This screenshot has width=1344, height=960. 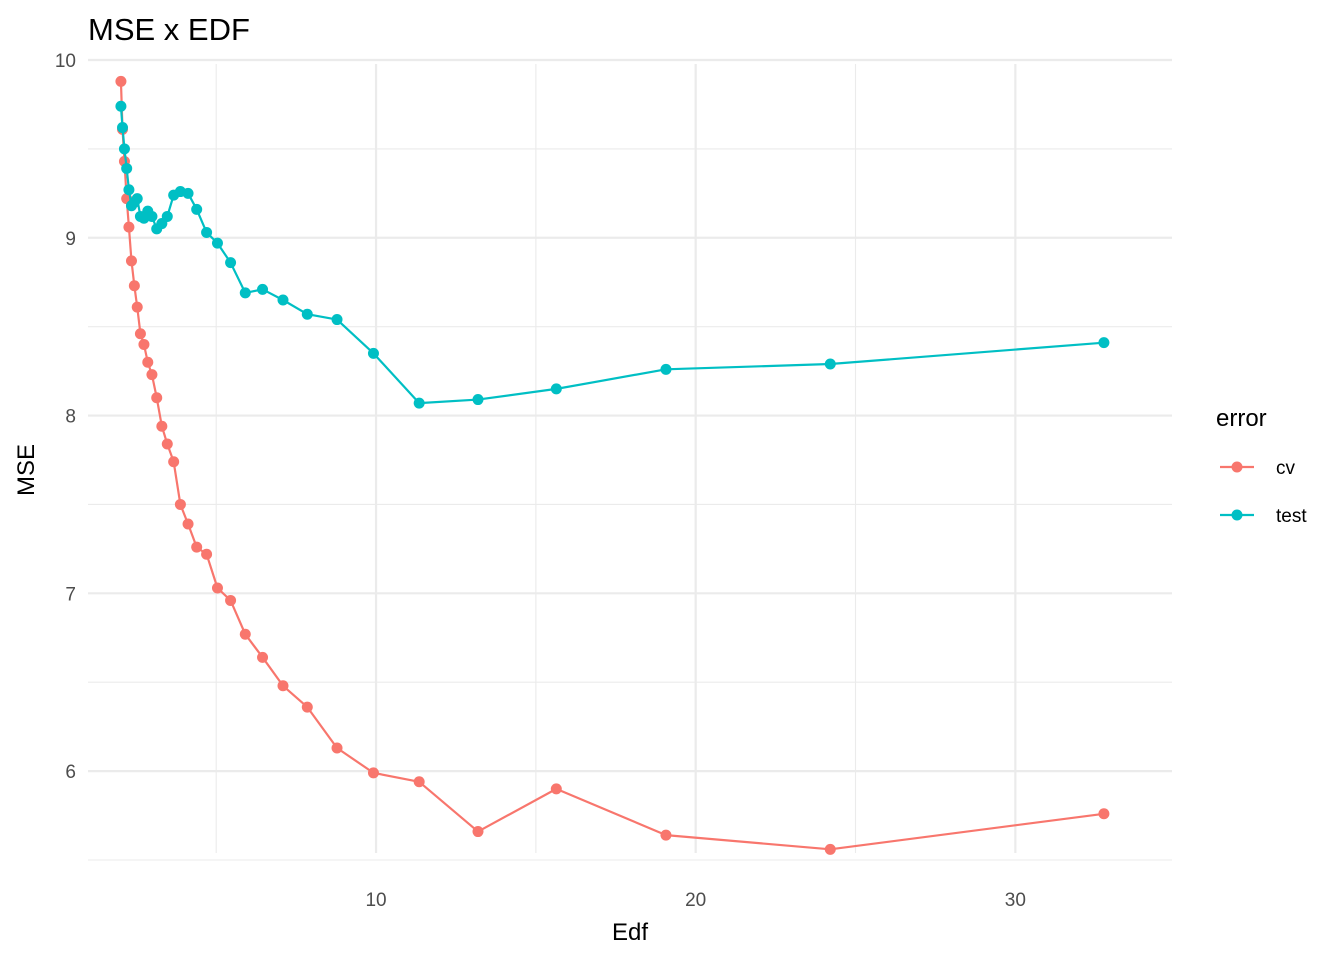 What do you see at coordinates (70, 239) in the screenshot?
I see `y-tick-label: 9` at bounding box center [70, 239].